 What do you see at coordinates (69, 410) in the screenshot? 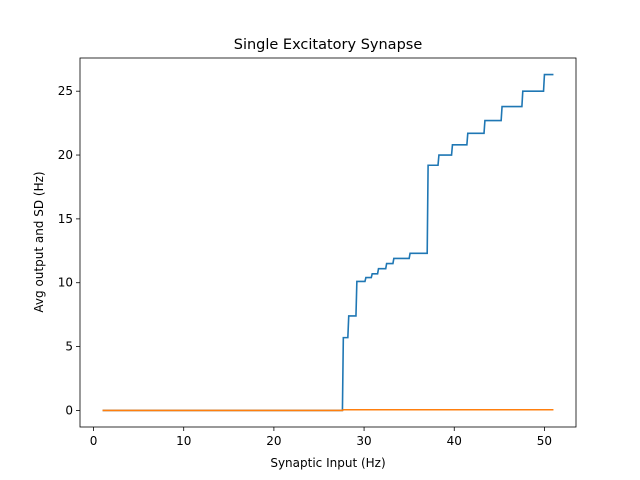
I see `y-tick-label: 0` at bounding box center [69, 410].